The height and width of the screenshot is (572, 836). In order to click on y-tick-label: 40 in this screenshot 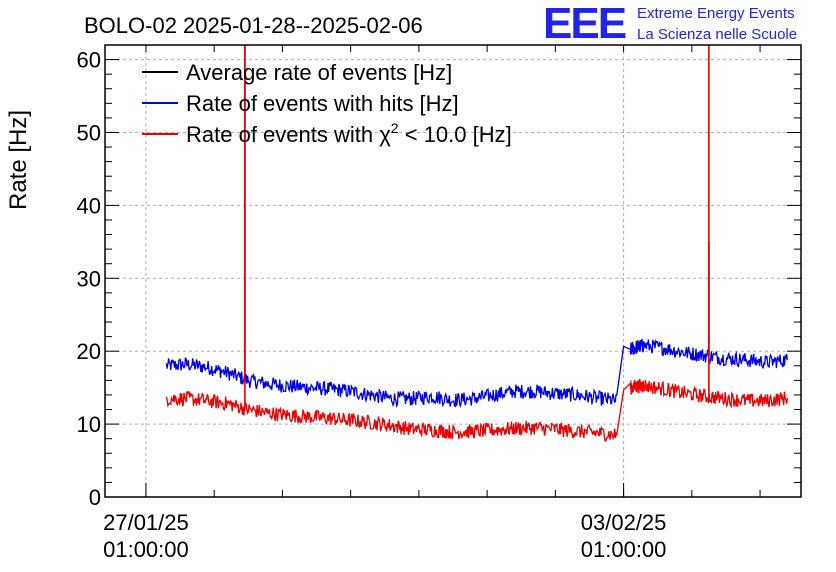, I will do `click(89, 205)`.